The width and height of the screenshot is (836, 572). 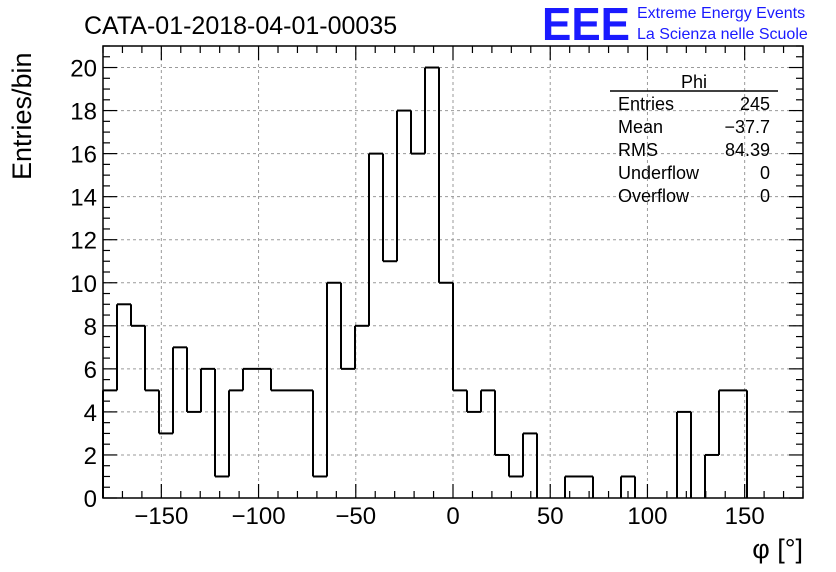 I want to click on stats-row-label: Entries, so click(x=646, y=104).